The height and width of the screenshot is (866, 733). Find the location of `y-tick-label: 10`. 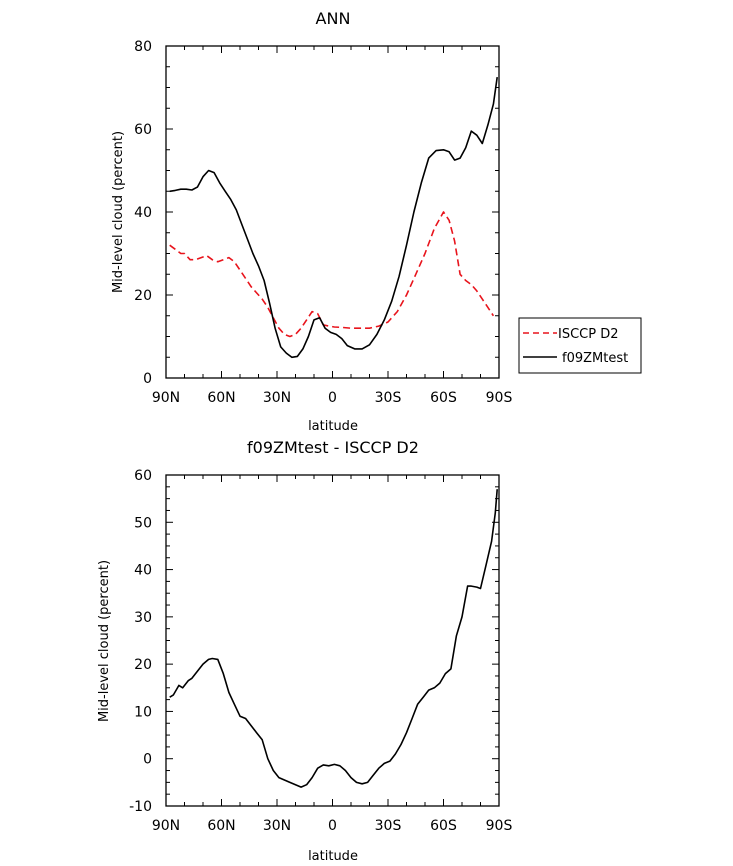

y-tick-label: 10 is located at coordinates (143, 712).